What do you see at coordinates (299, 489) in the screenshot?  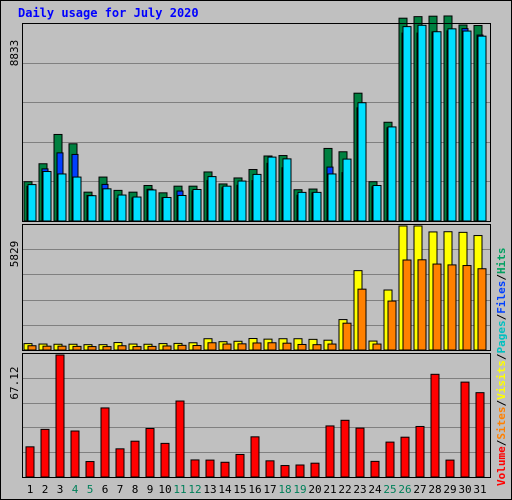 I see `x-tick-label: 19` at bounding box center [299, 489].